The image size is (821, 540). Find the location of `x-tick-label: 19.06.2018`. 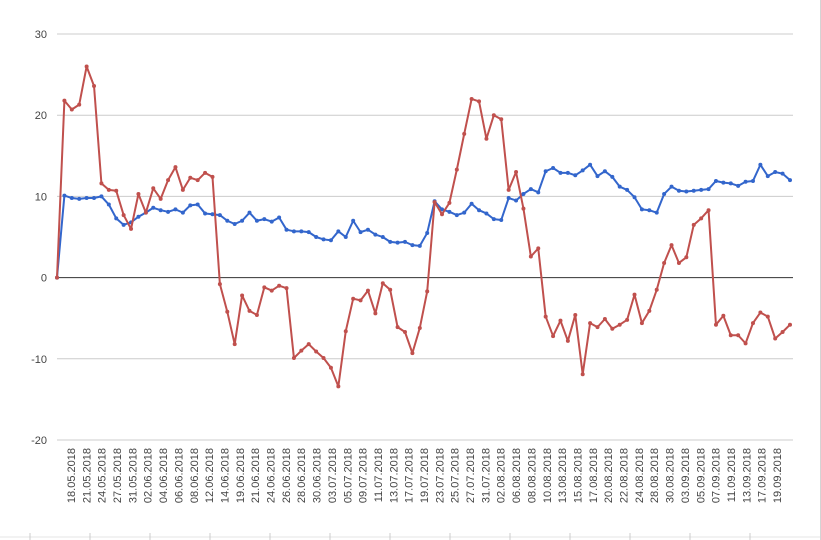

x-tick-label: 19.06.2018 is located at coordinates (241, 475).